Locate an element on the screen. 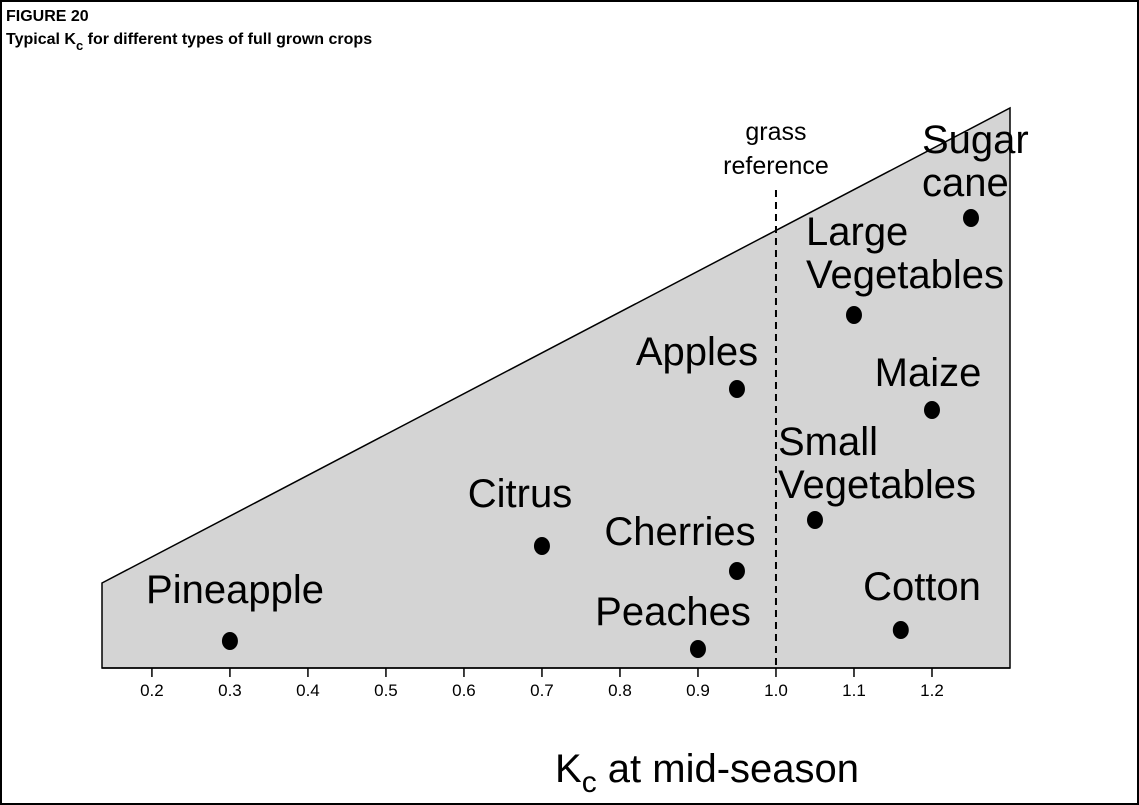  subtitle-sub: c is located at coordinates (79, 45).